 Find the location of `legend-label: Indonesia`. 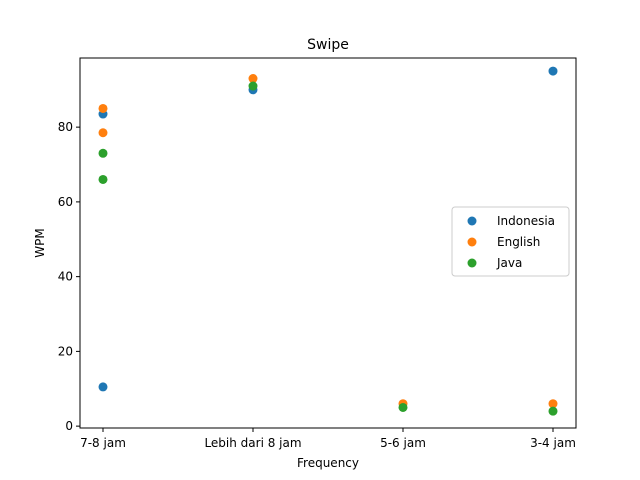

legend-label: Indonesia is located at coordinates (526, 221).